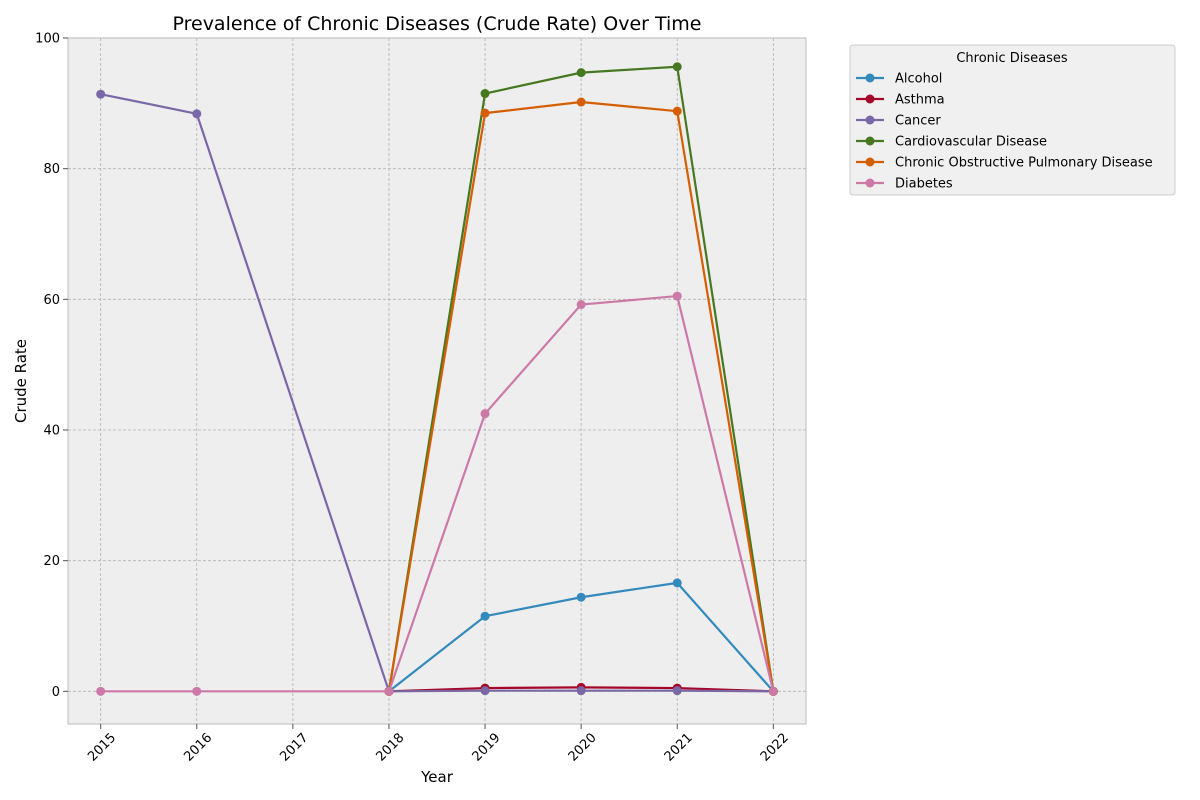 The width and height of the screenshot is (1200, 800). I want to click on x-tick-label: 2016, so click(198, 748).